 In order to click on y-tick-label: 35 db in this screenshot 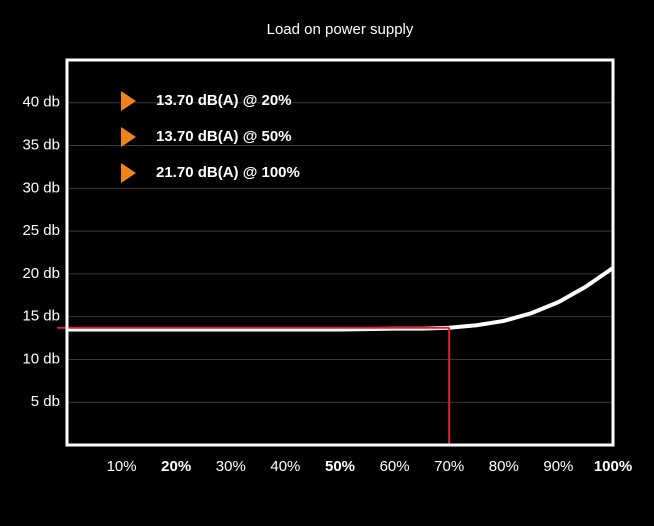, I will do `click(41, 145)`.